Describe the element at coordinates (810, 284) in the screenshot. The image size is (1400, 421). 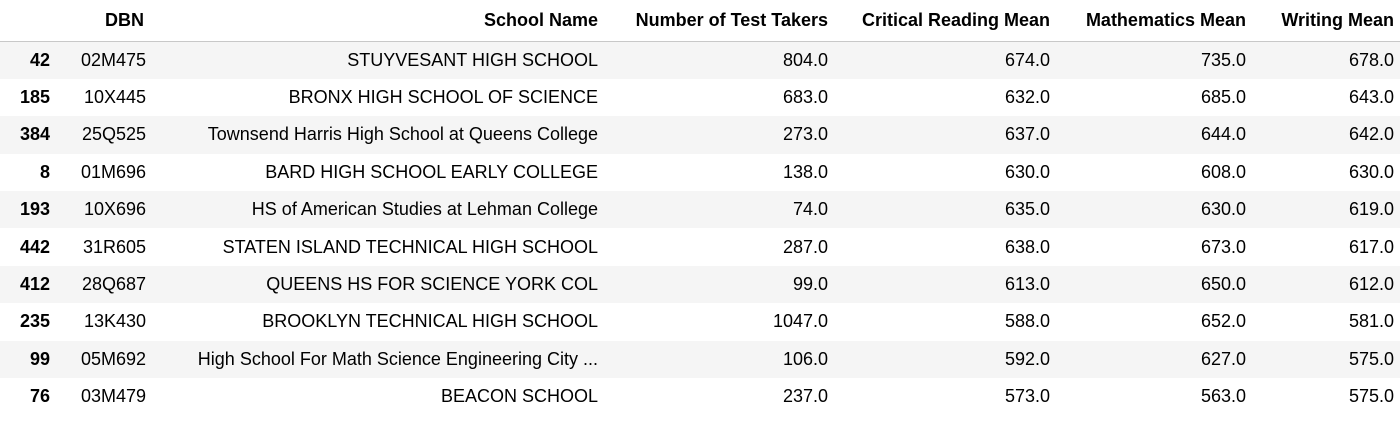
I see `cell-test-takers: 99.0` at that location.